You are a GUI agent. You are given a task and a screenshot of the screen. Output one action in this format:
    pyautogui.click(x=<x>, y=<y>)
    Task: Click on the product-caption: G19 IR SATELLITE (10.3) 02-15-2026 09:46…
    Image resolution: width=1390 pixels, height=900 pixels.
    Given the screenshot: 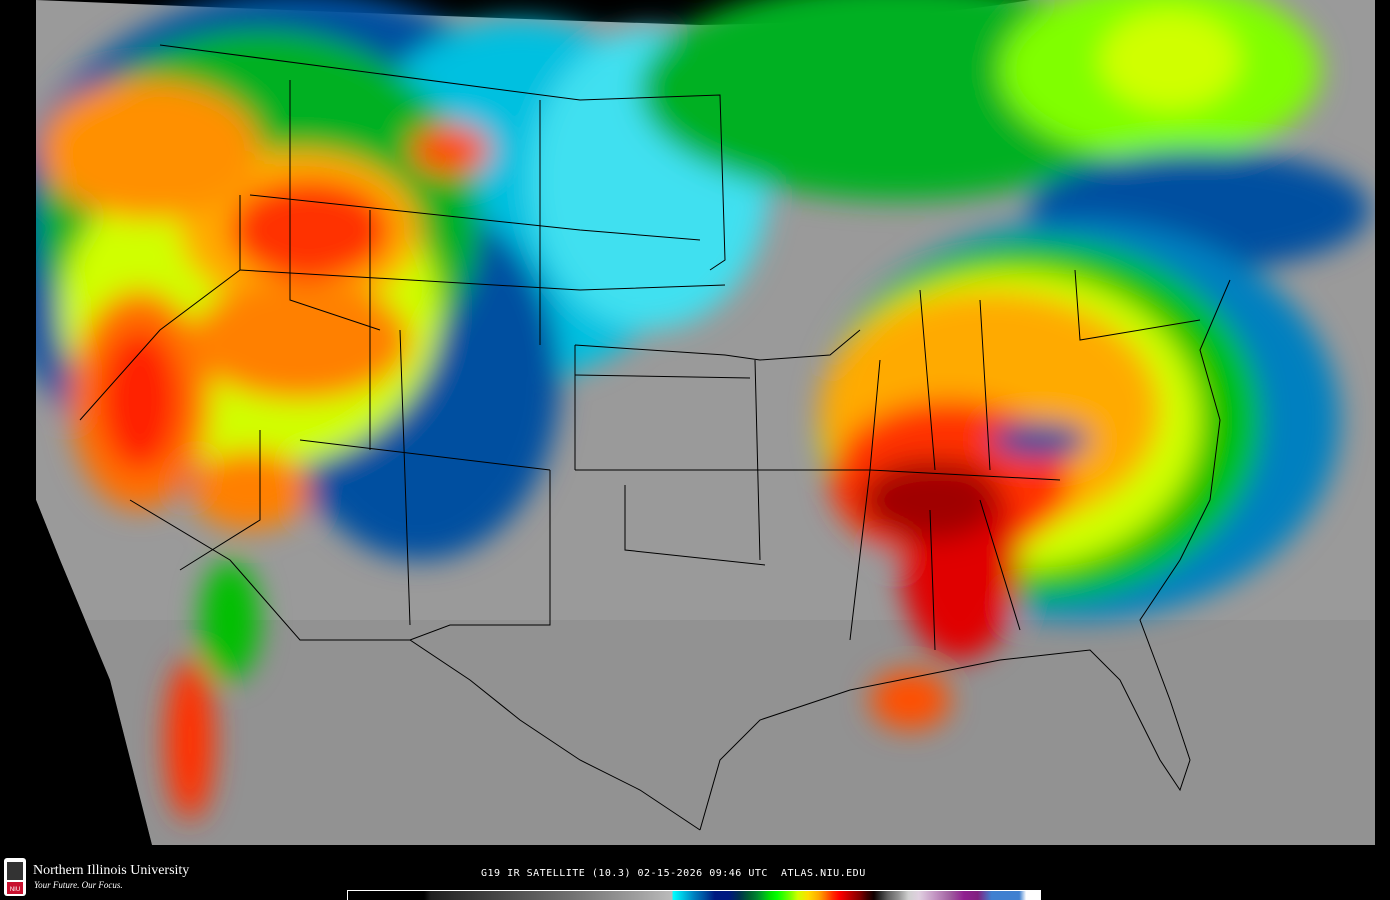 What is the action you would take?
    pyautogui.click(x=673, y=873)
    